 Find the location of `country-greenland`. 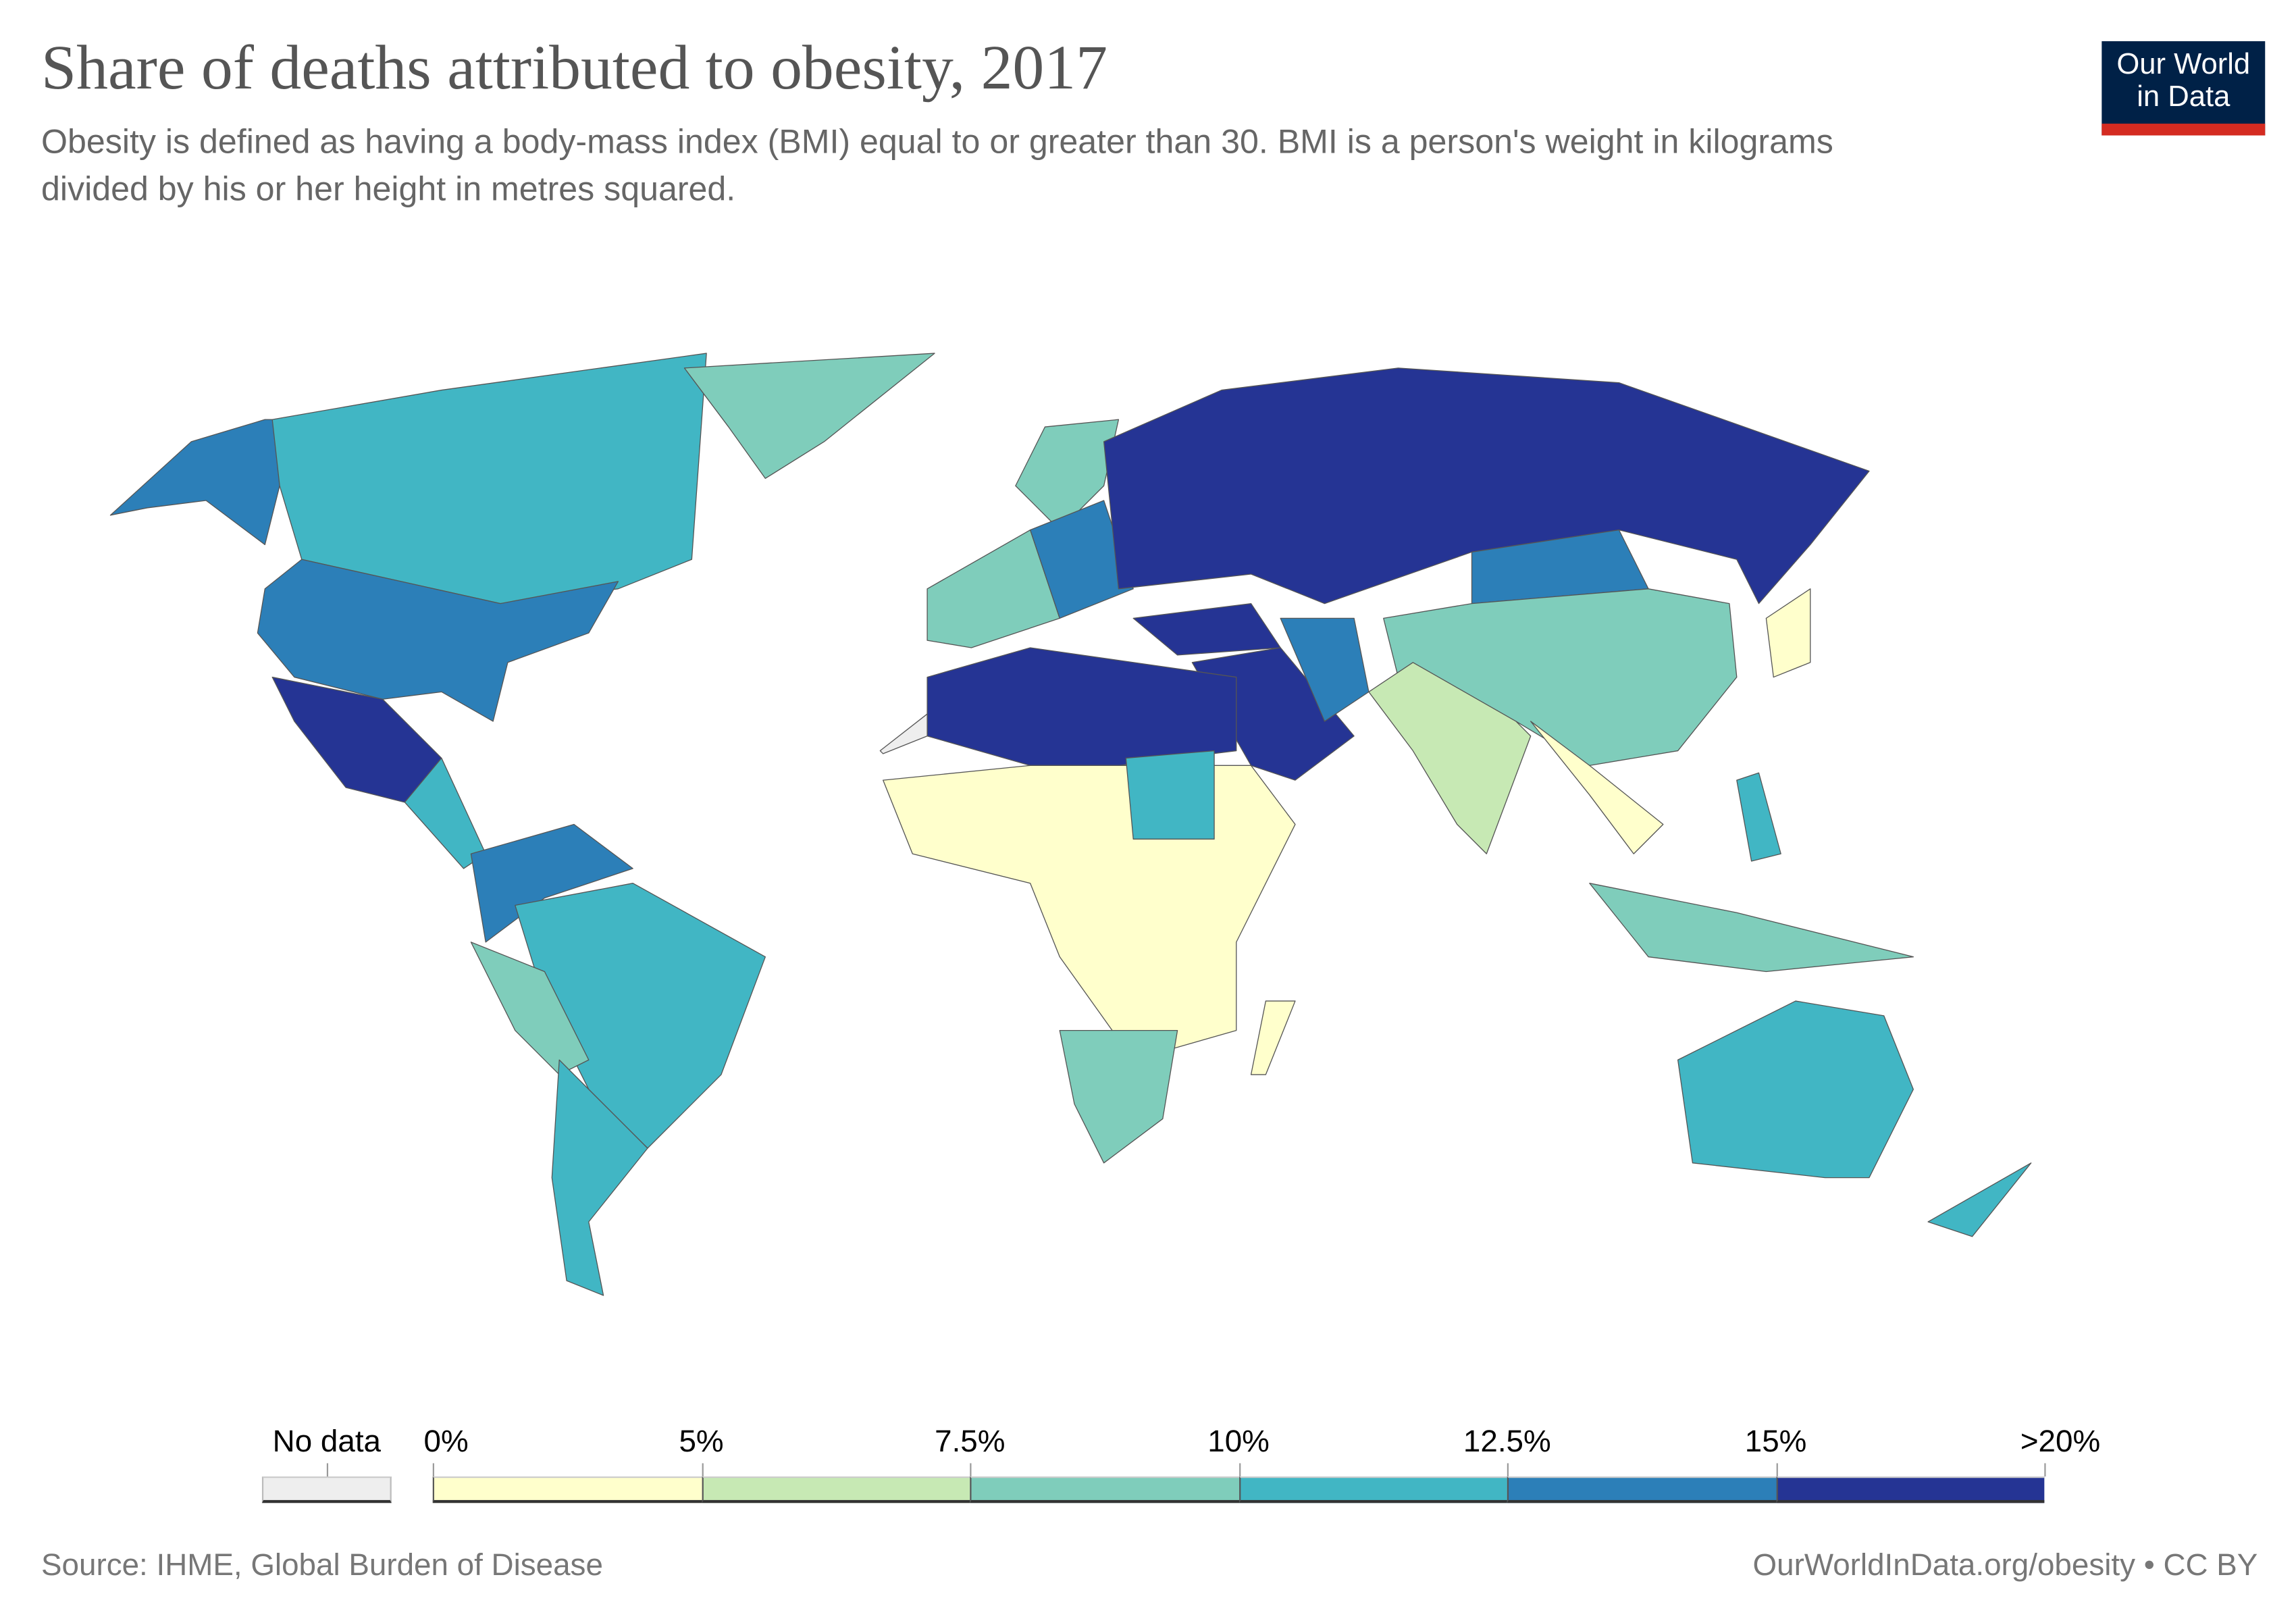

country-greenland is located at coordinates (809, 416).